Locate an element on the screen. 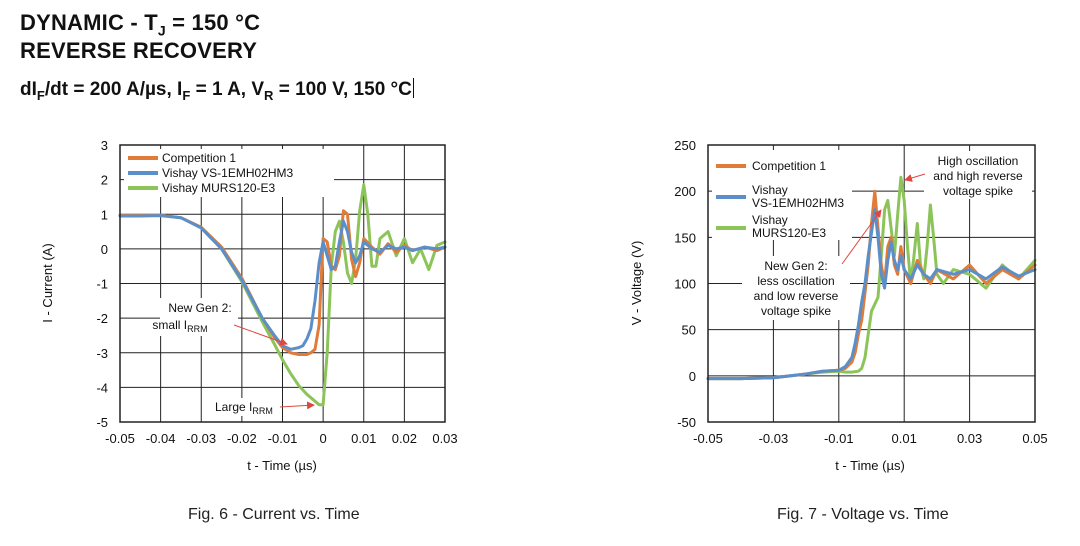 This screenshot has width=1080, height=546. annotation-text: High oscillation is located at coordinates (978, 161).